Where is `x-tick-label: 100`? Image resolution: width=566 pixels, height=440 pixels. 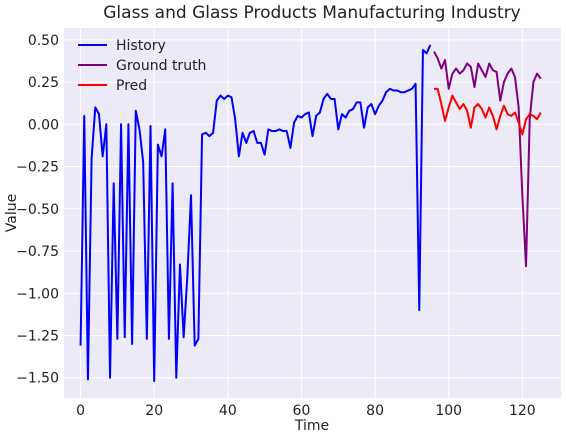 x-tick-label: 100 is located at coordinates (448, 411).